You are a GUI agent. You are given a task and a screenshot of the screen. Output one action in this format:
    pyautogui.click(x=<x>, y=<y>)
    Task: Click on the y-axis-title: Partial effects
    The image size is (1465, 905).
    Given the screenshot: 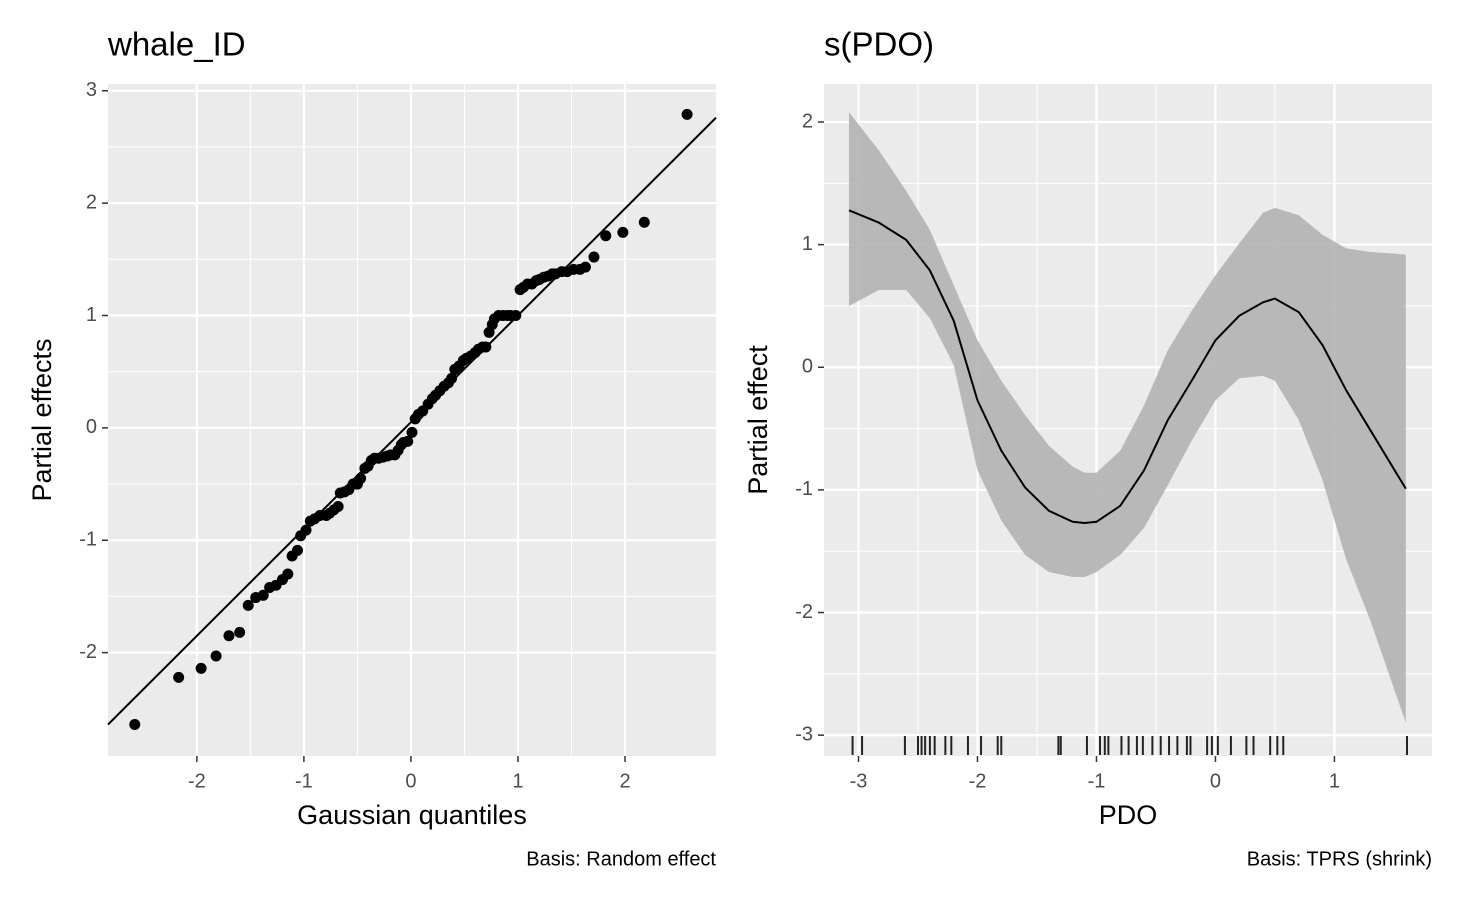 What is the action you would take?
    pyautogui.click(x=42, y=419)
    